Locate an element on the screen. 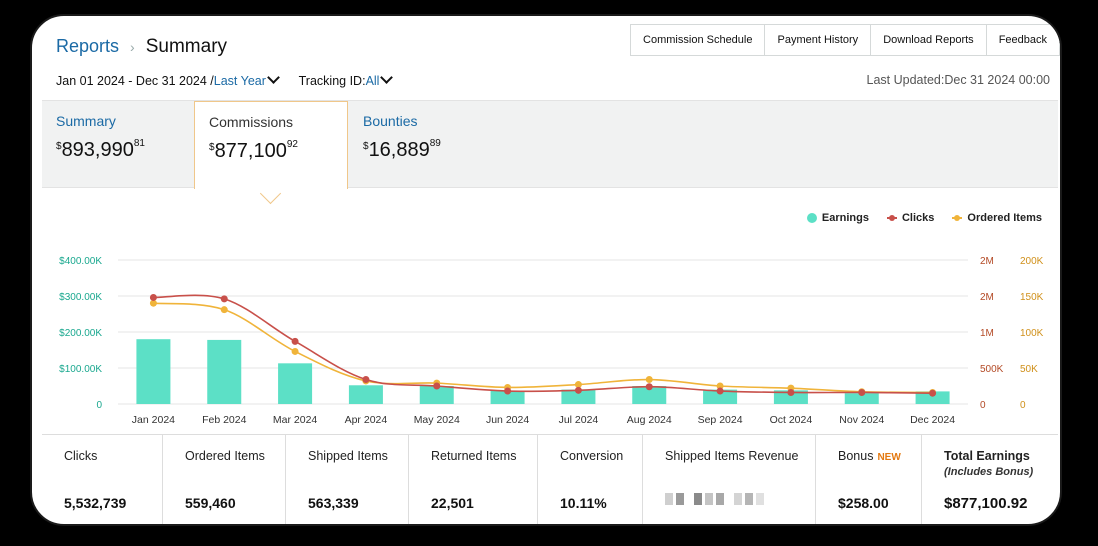 Image resolution: width=1098 pixels, height=546 pixels. clicks-line is located at coordinates (543, 344).